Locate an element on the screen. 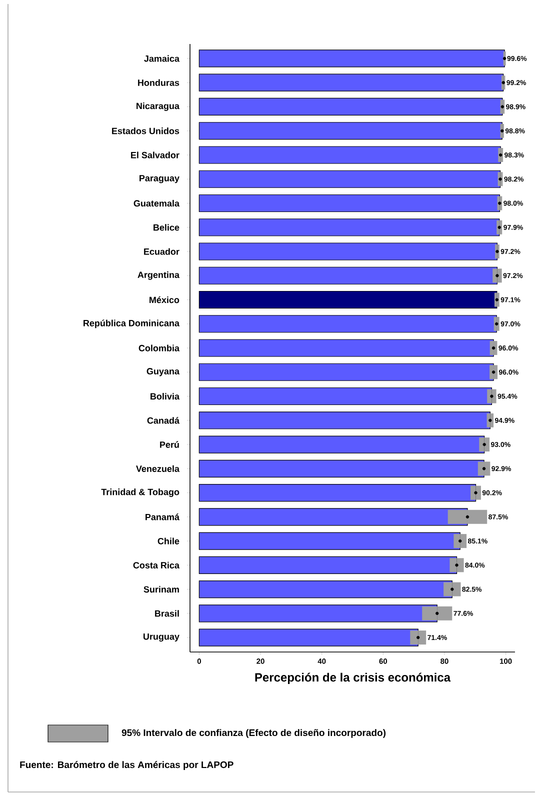 The height and width of the screenshot is (796, 539). y-tick-label: Panamá is located at coordinates (163, 517).